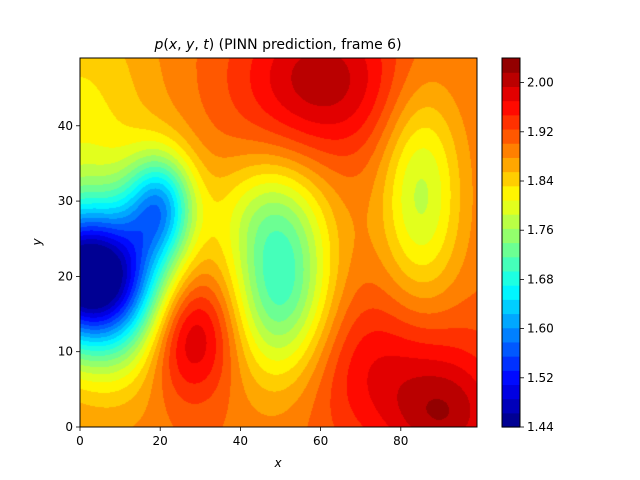 The height and width of the screenshot is (480, 640). I want to click on colorbar-tick-label: 2.00, so click(540, 83).